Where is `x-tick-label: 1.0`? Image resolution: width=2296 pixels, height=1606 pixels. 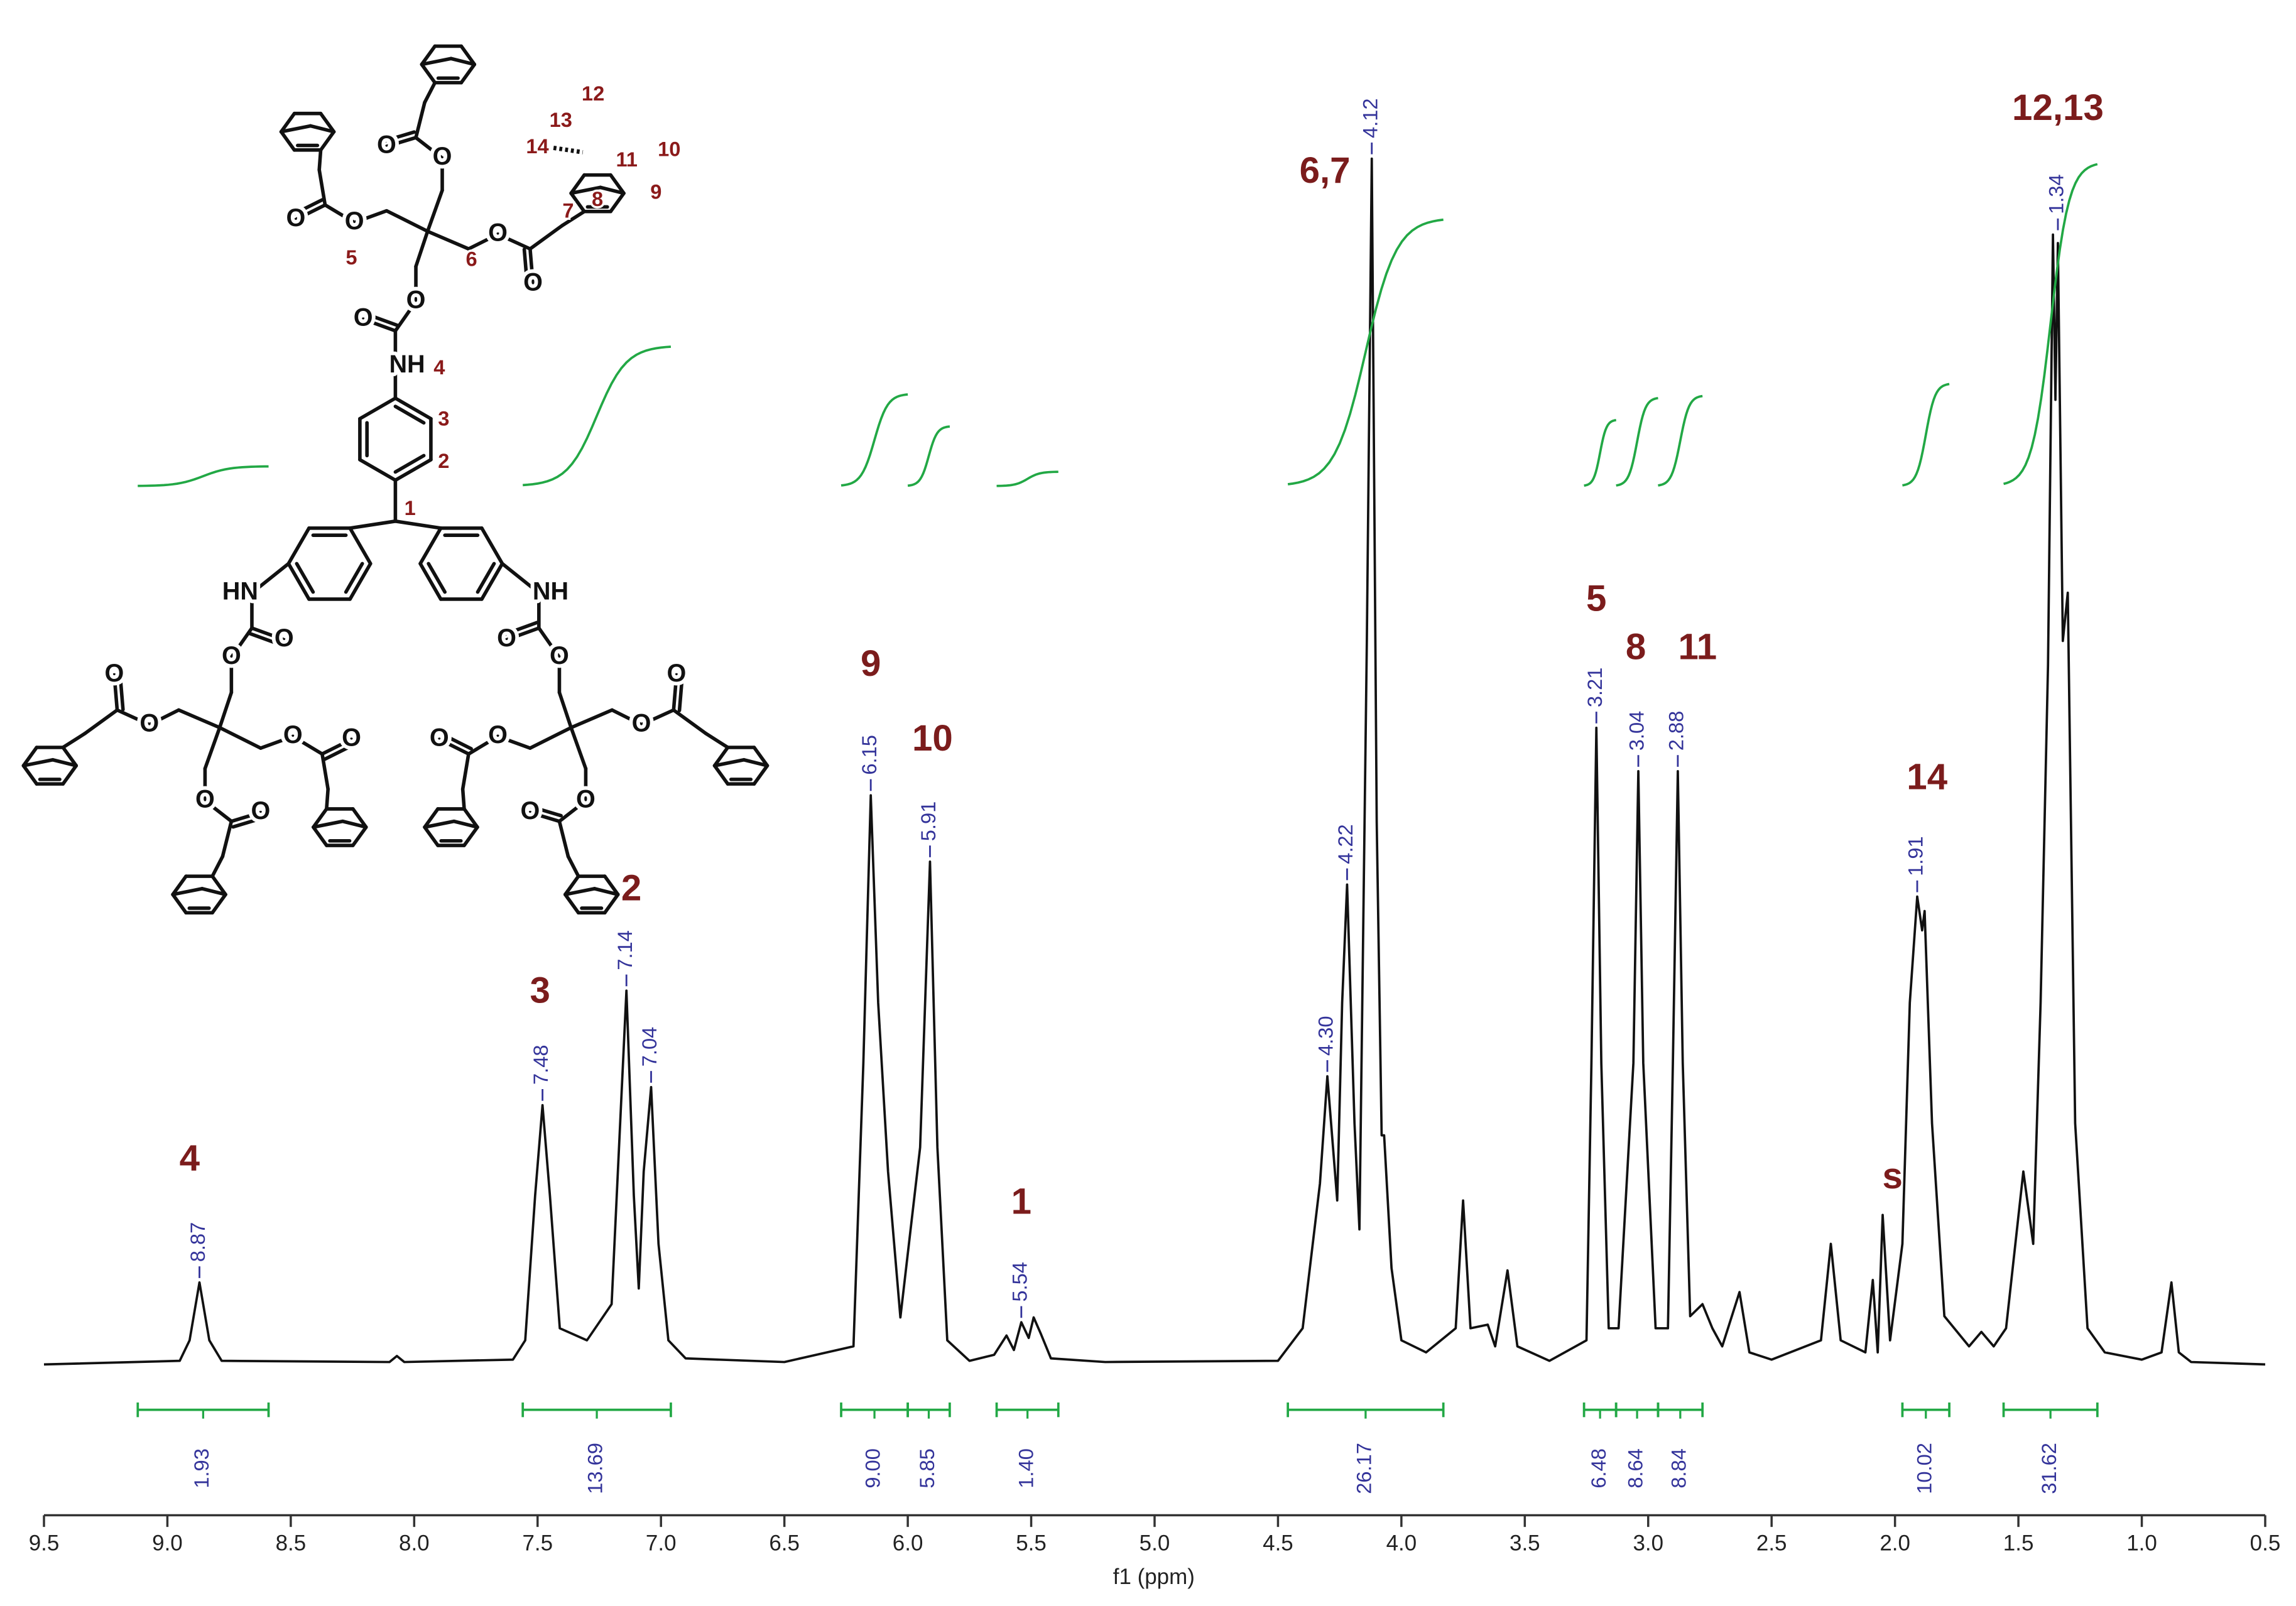 x-tick-label: 1.0 is located at coordinates (2141, 1543).